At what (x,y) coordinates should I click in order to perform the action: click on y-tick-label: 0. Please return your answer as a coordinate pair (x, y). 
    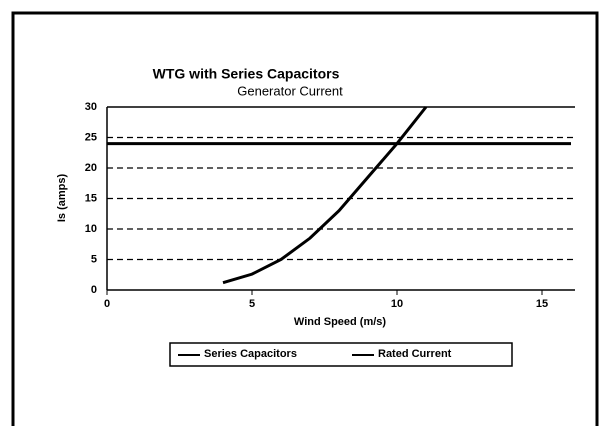
    Looking at the image, I should click on (94, 290).